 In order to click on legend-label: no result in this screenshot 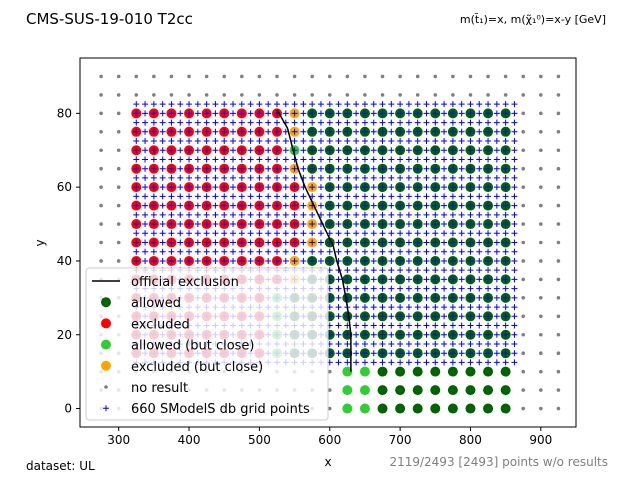, I will do `click(159, 388)`.